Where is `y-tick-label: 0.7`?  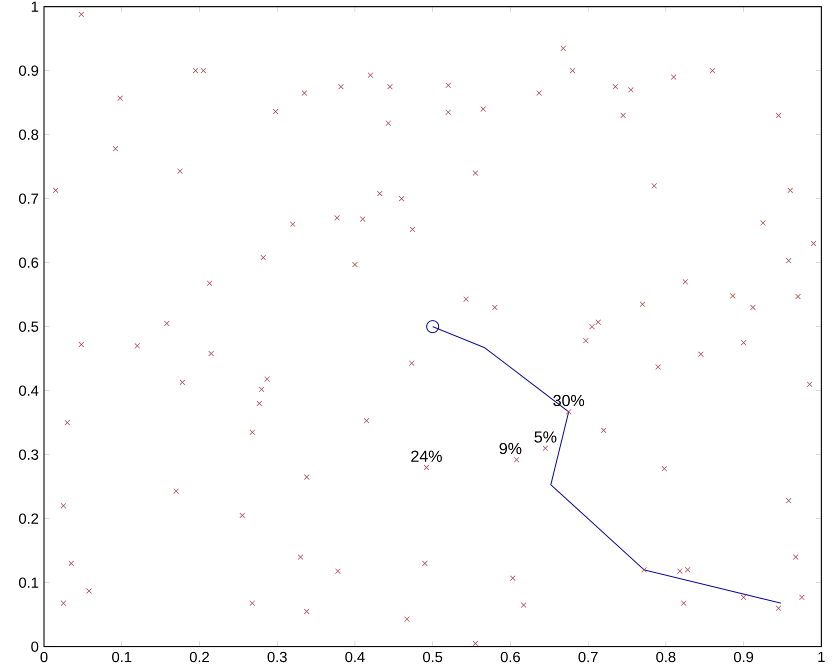 y-tick-label: 0.7 is located at coordinates (28, 198).